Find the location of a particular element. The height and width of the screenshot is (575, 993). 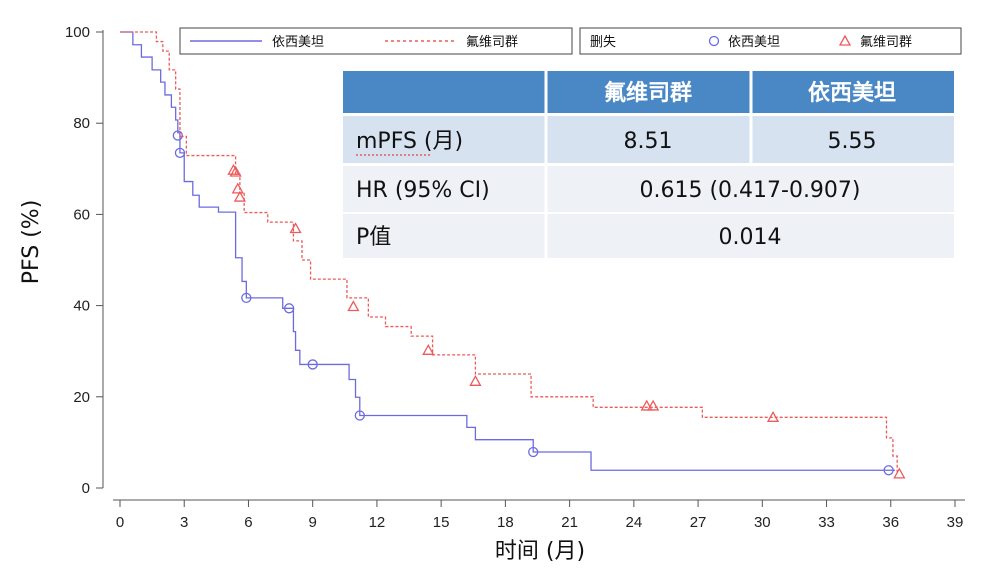

y-axis-ticks: 0 20 40 60 80 100 is located at coordinates (84, 260).